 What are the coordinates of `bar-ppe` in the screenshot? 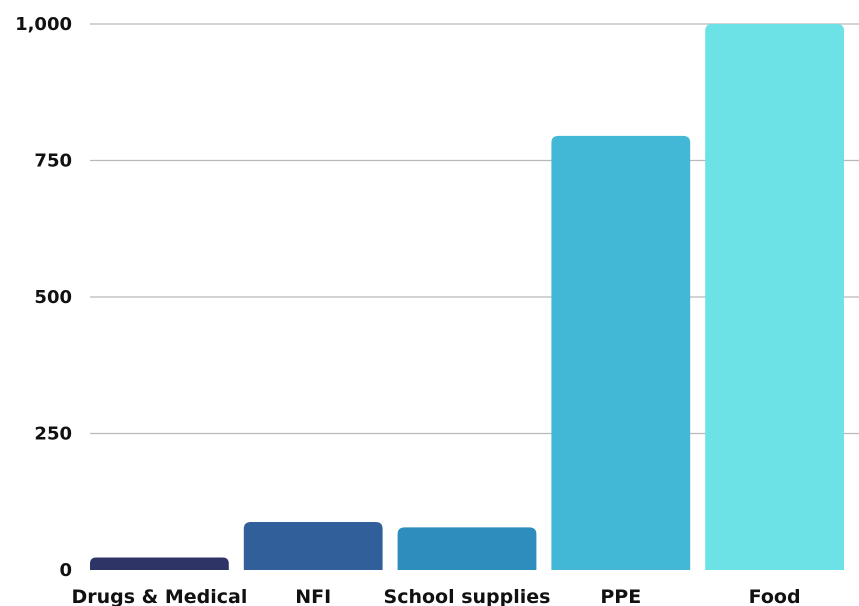 It's located at (621, 352).